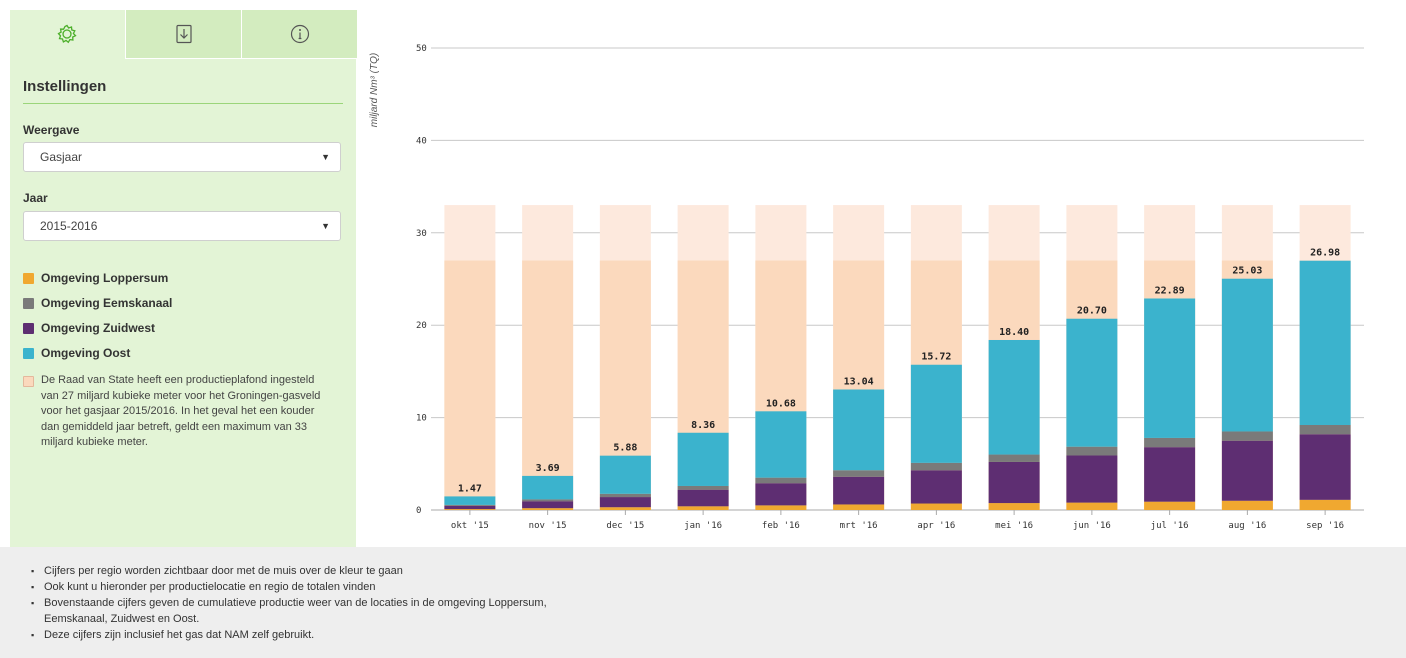 The height and width of the screenshot is (658, 1406). I want to click on y-axis-title: miljard Nm³ (TQ), so click(374, 90).